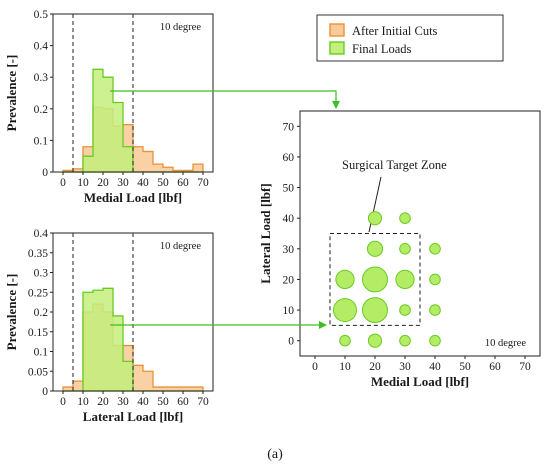 The height and width of the screenshot is (476, 550). I want to click on y-tick-label: 0.2, so click(41, 110).